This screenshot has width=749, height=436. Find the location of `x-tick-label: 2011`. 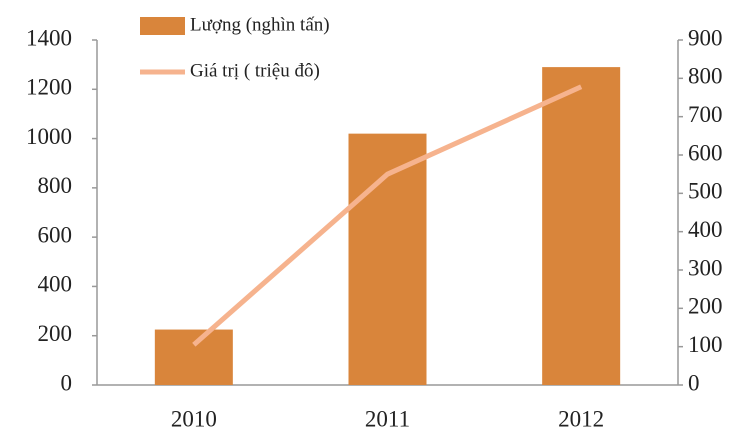

x-tick-label: 2011 is located at coordinates (387, 418).